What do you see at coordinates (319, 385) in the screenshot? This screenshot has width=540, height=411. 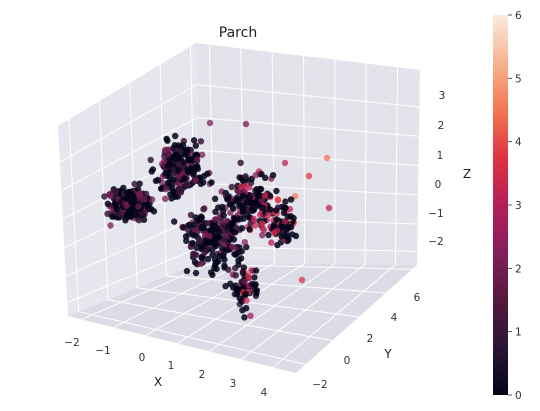 I see `y-tick-label: −2` at bounding box center [319, 385].